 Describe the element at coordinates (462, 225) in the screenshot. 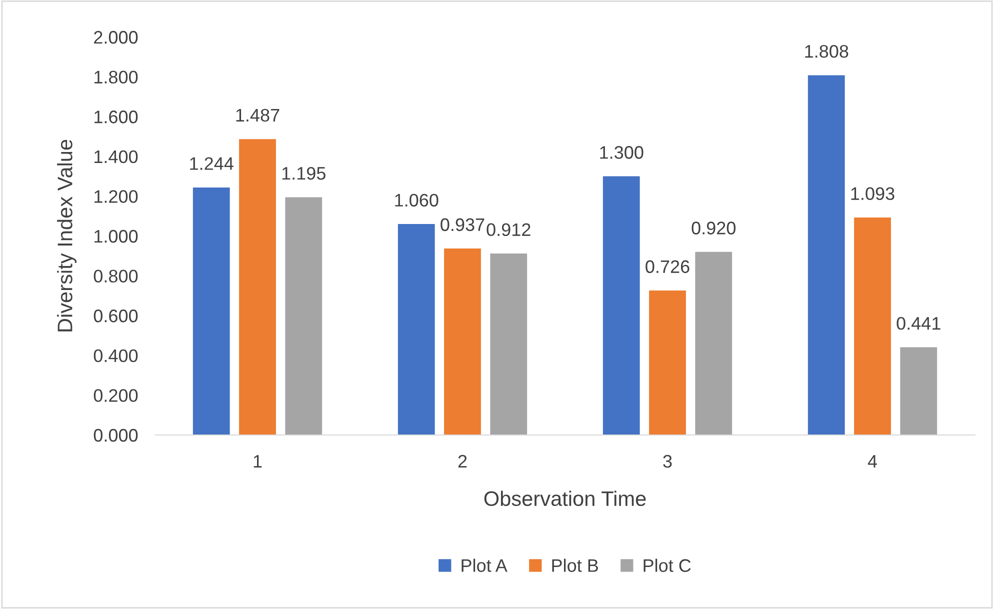

I see `data-label: 0.937` at that location.